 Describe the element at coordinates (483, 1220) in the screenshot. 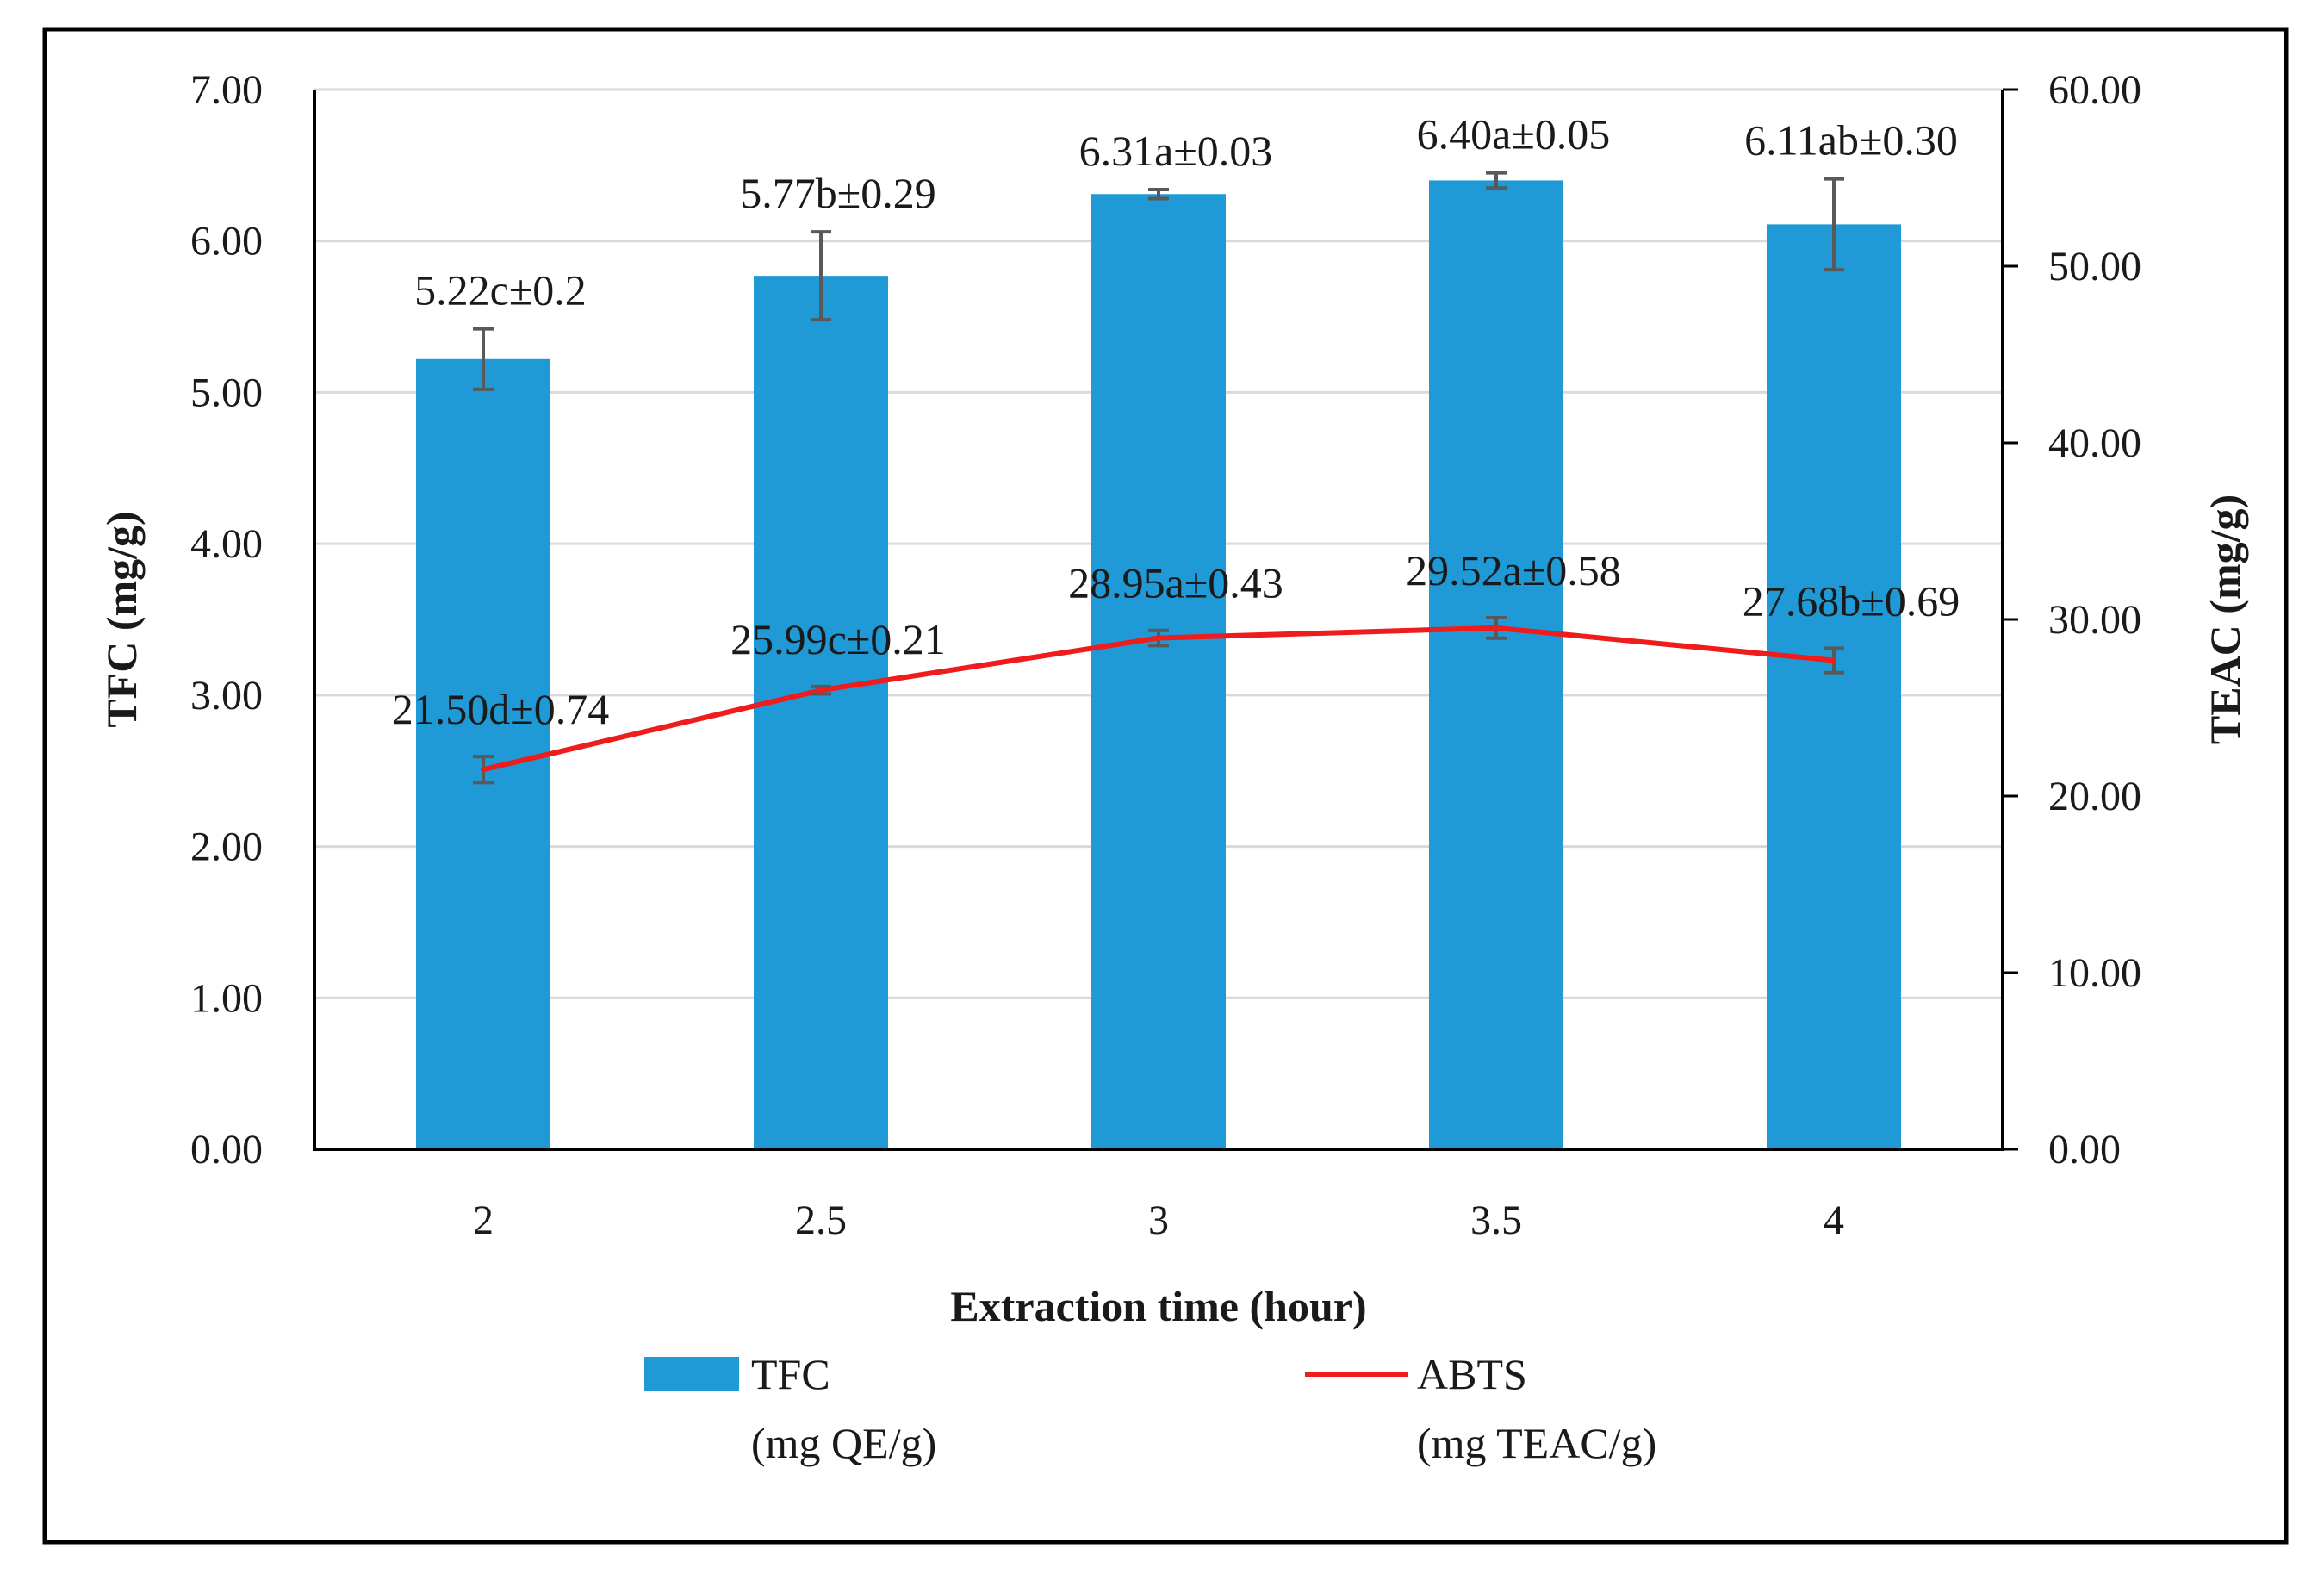

I see `x-tick-label: 2` at that location.